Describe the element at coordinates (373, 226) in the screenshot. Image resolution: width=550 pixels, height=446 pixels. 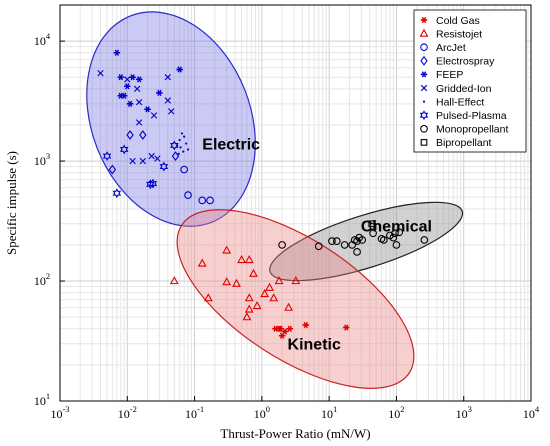
I see `data-point-bipropellant` at that location.